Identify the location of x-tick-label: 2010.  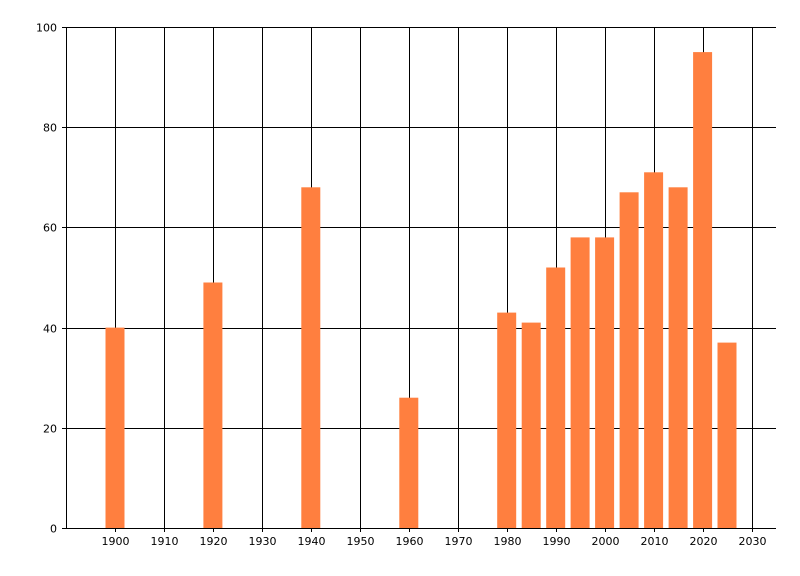
(655, 541).